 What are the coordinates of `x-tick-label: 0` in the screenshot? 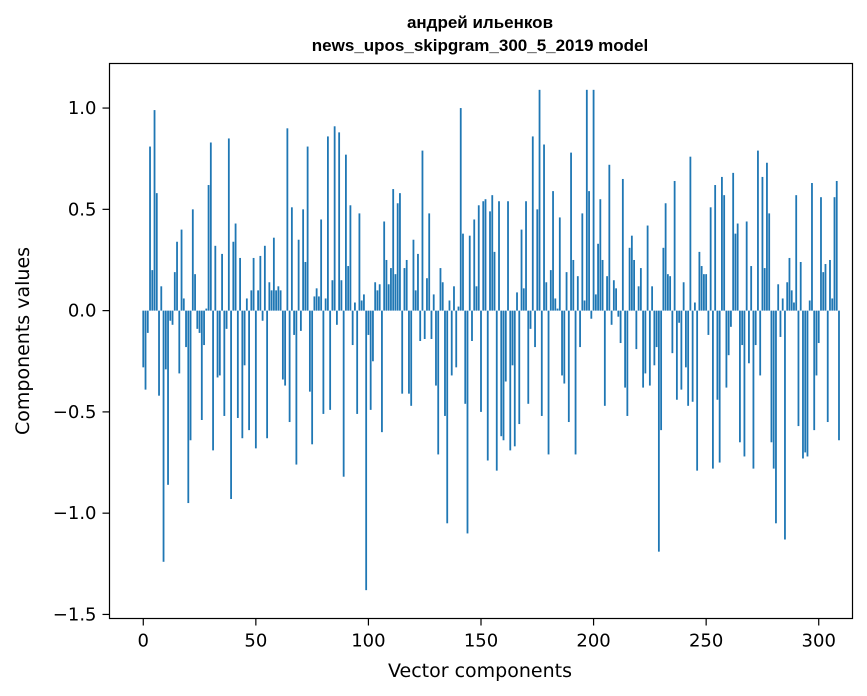 It's located at (143, 641).